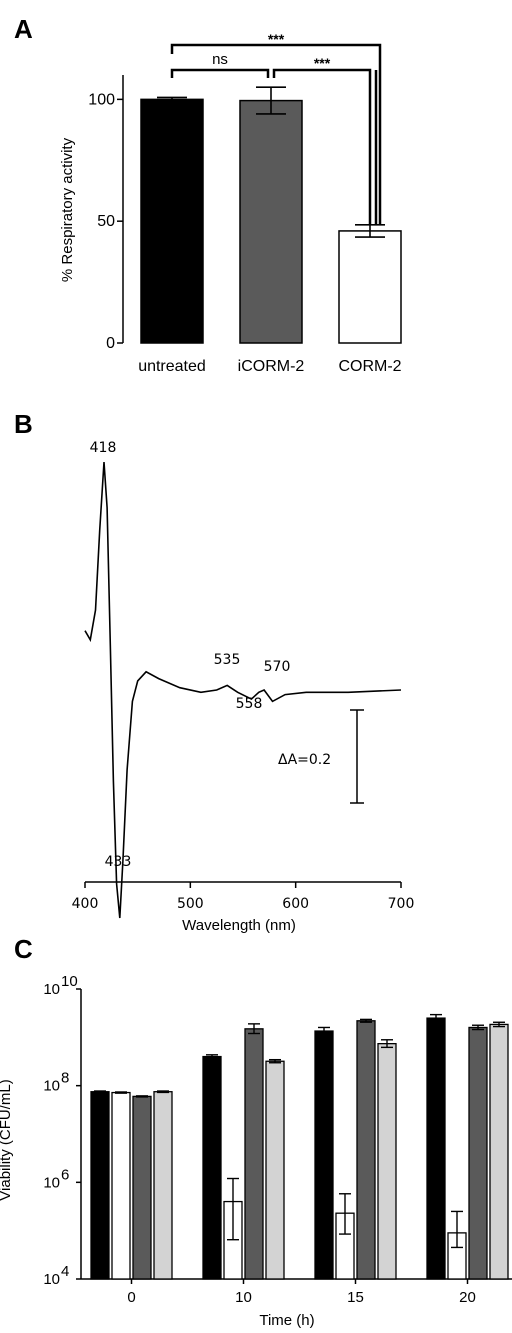 The image size is (512, 1333). Describe the element at coordinates (190, 655) in the screenshot. I see `peak-labels: 418 433 535 558 570` at that location.